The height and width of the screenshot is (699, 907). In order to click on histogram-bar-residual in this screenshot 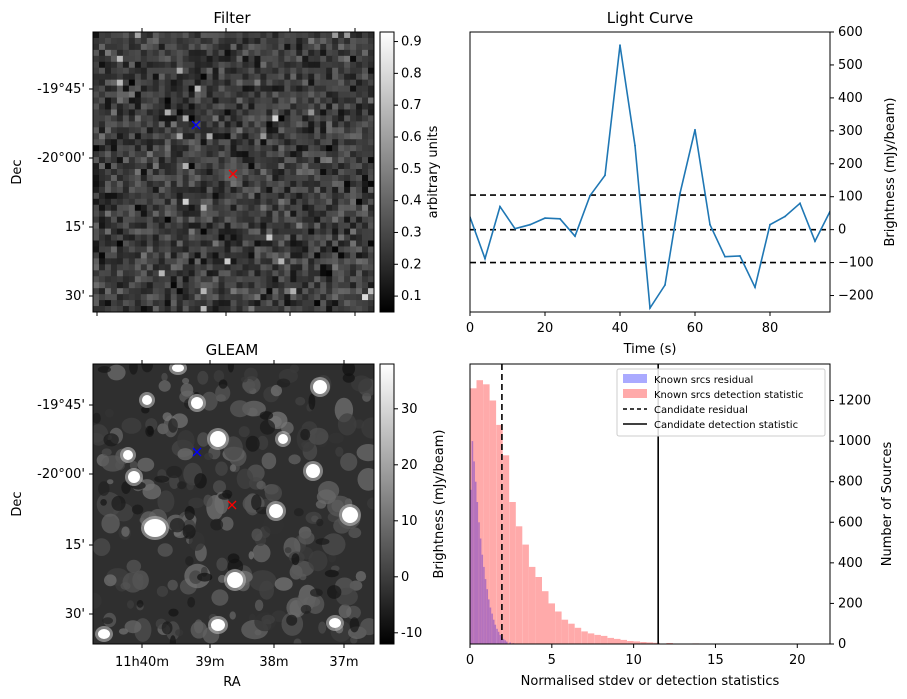, I will do `click(479, 583)`.